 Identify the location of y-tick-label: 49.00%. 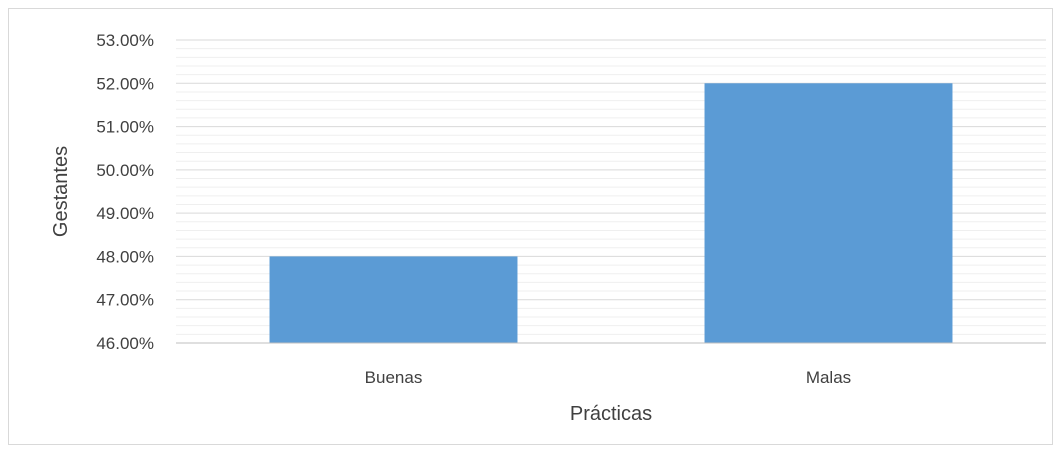
(125, 213).